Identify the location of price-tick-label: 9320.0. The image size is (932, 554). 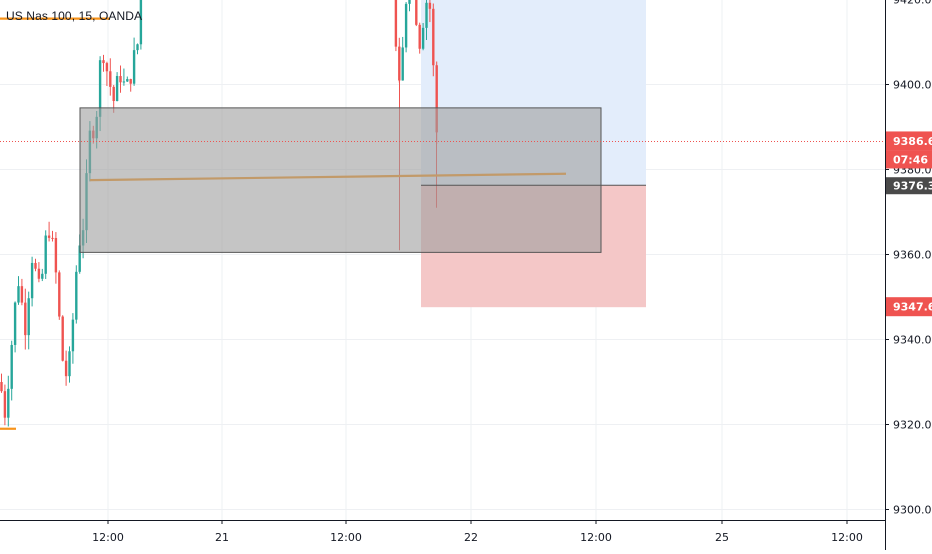
(912, 425).